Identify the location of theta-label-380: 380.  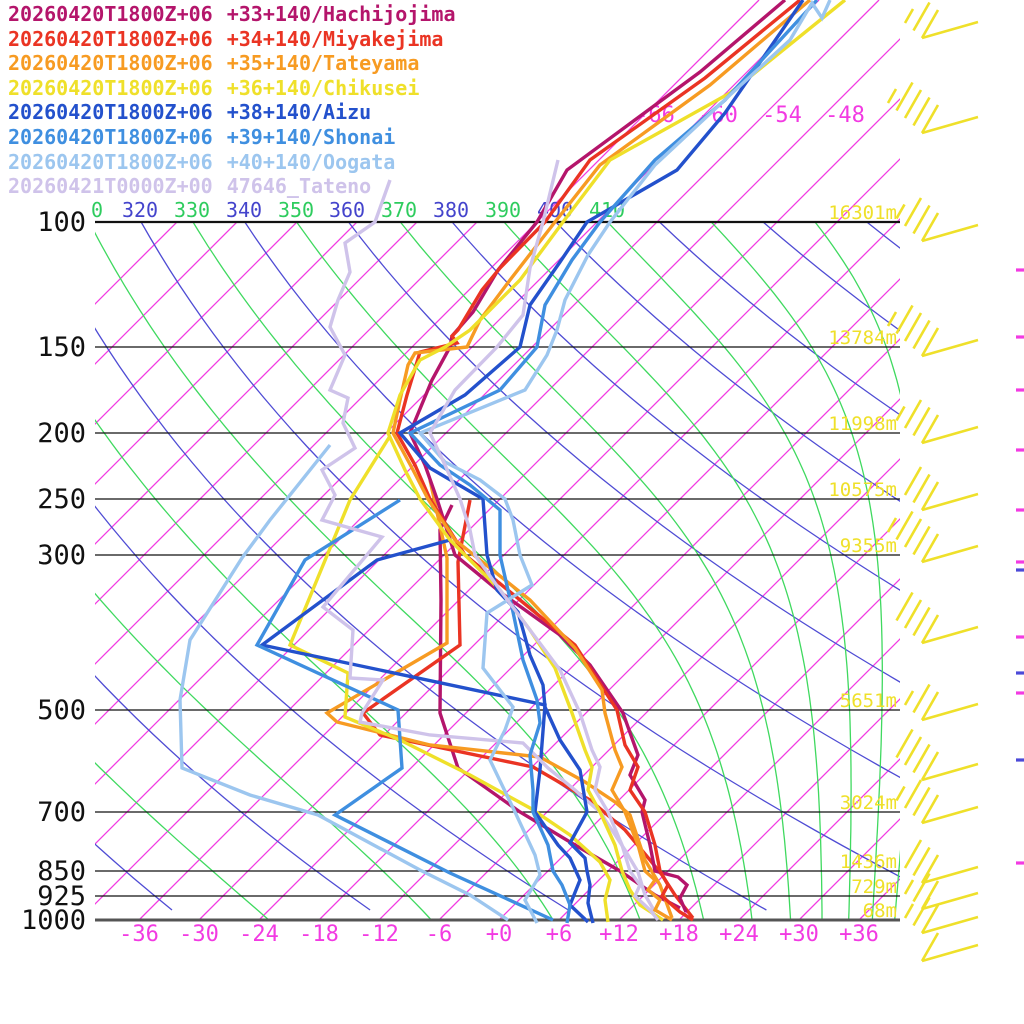
(451, 210).